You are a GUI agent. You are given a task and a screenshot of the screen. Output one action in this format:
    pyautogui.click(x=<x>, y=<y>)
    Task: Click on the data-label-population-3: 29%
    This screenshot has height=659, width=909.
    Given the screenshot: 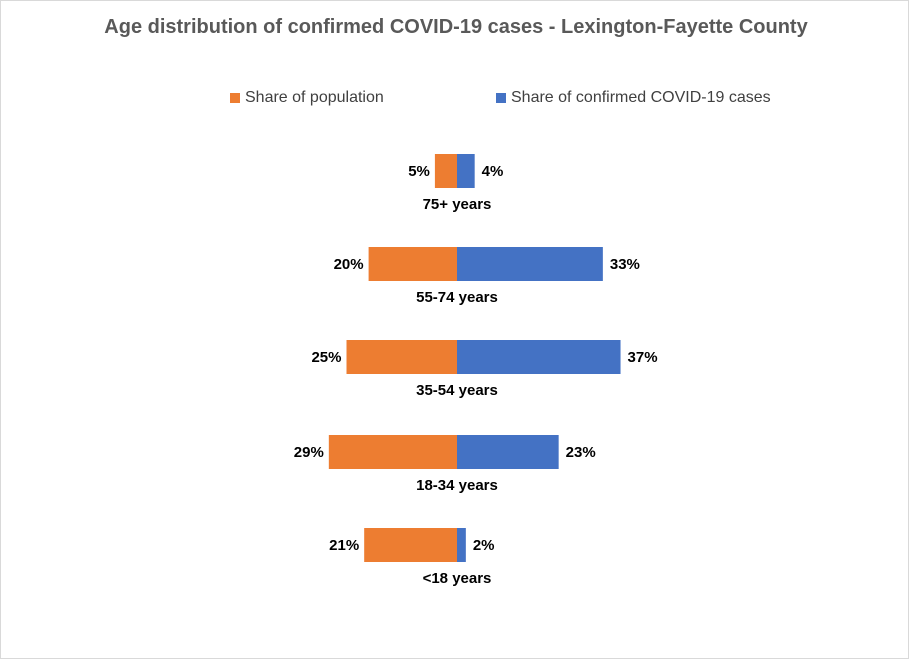 What is the action you would take?
    pyautogui.click(x=309, y=452)
    